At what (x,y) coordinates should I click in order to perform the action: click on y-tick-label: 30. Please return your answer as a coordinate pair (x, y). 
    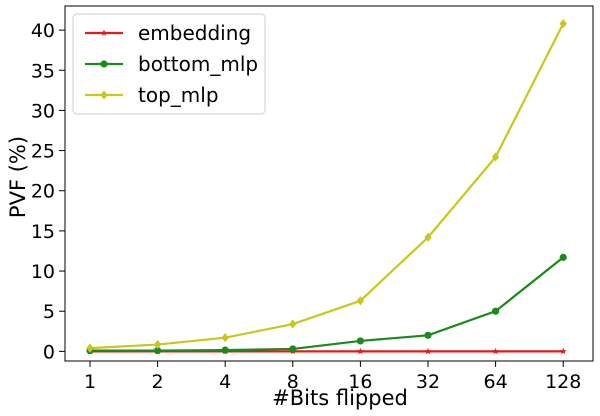
    Looking at the image, I should click on (43, 111).